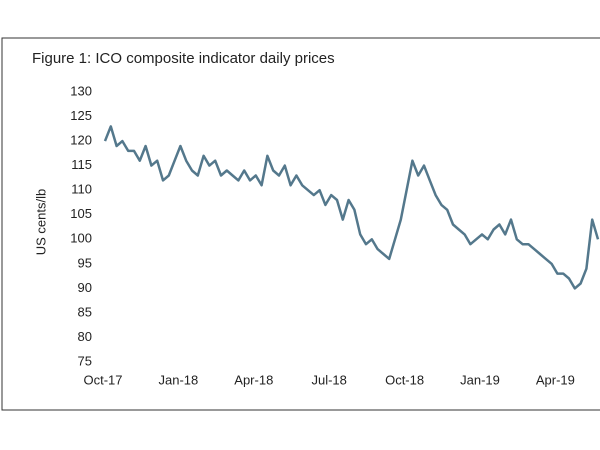  What do you see at coordinates (253, 379) in the screenshot?
I see `x-tick-label: Apr-18` at bounding box center [253, 379].